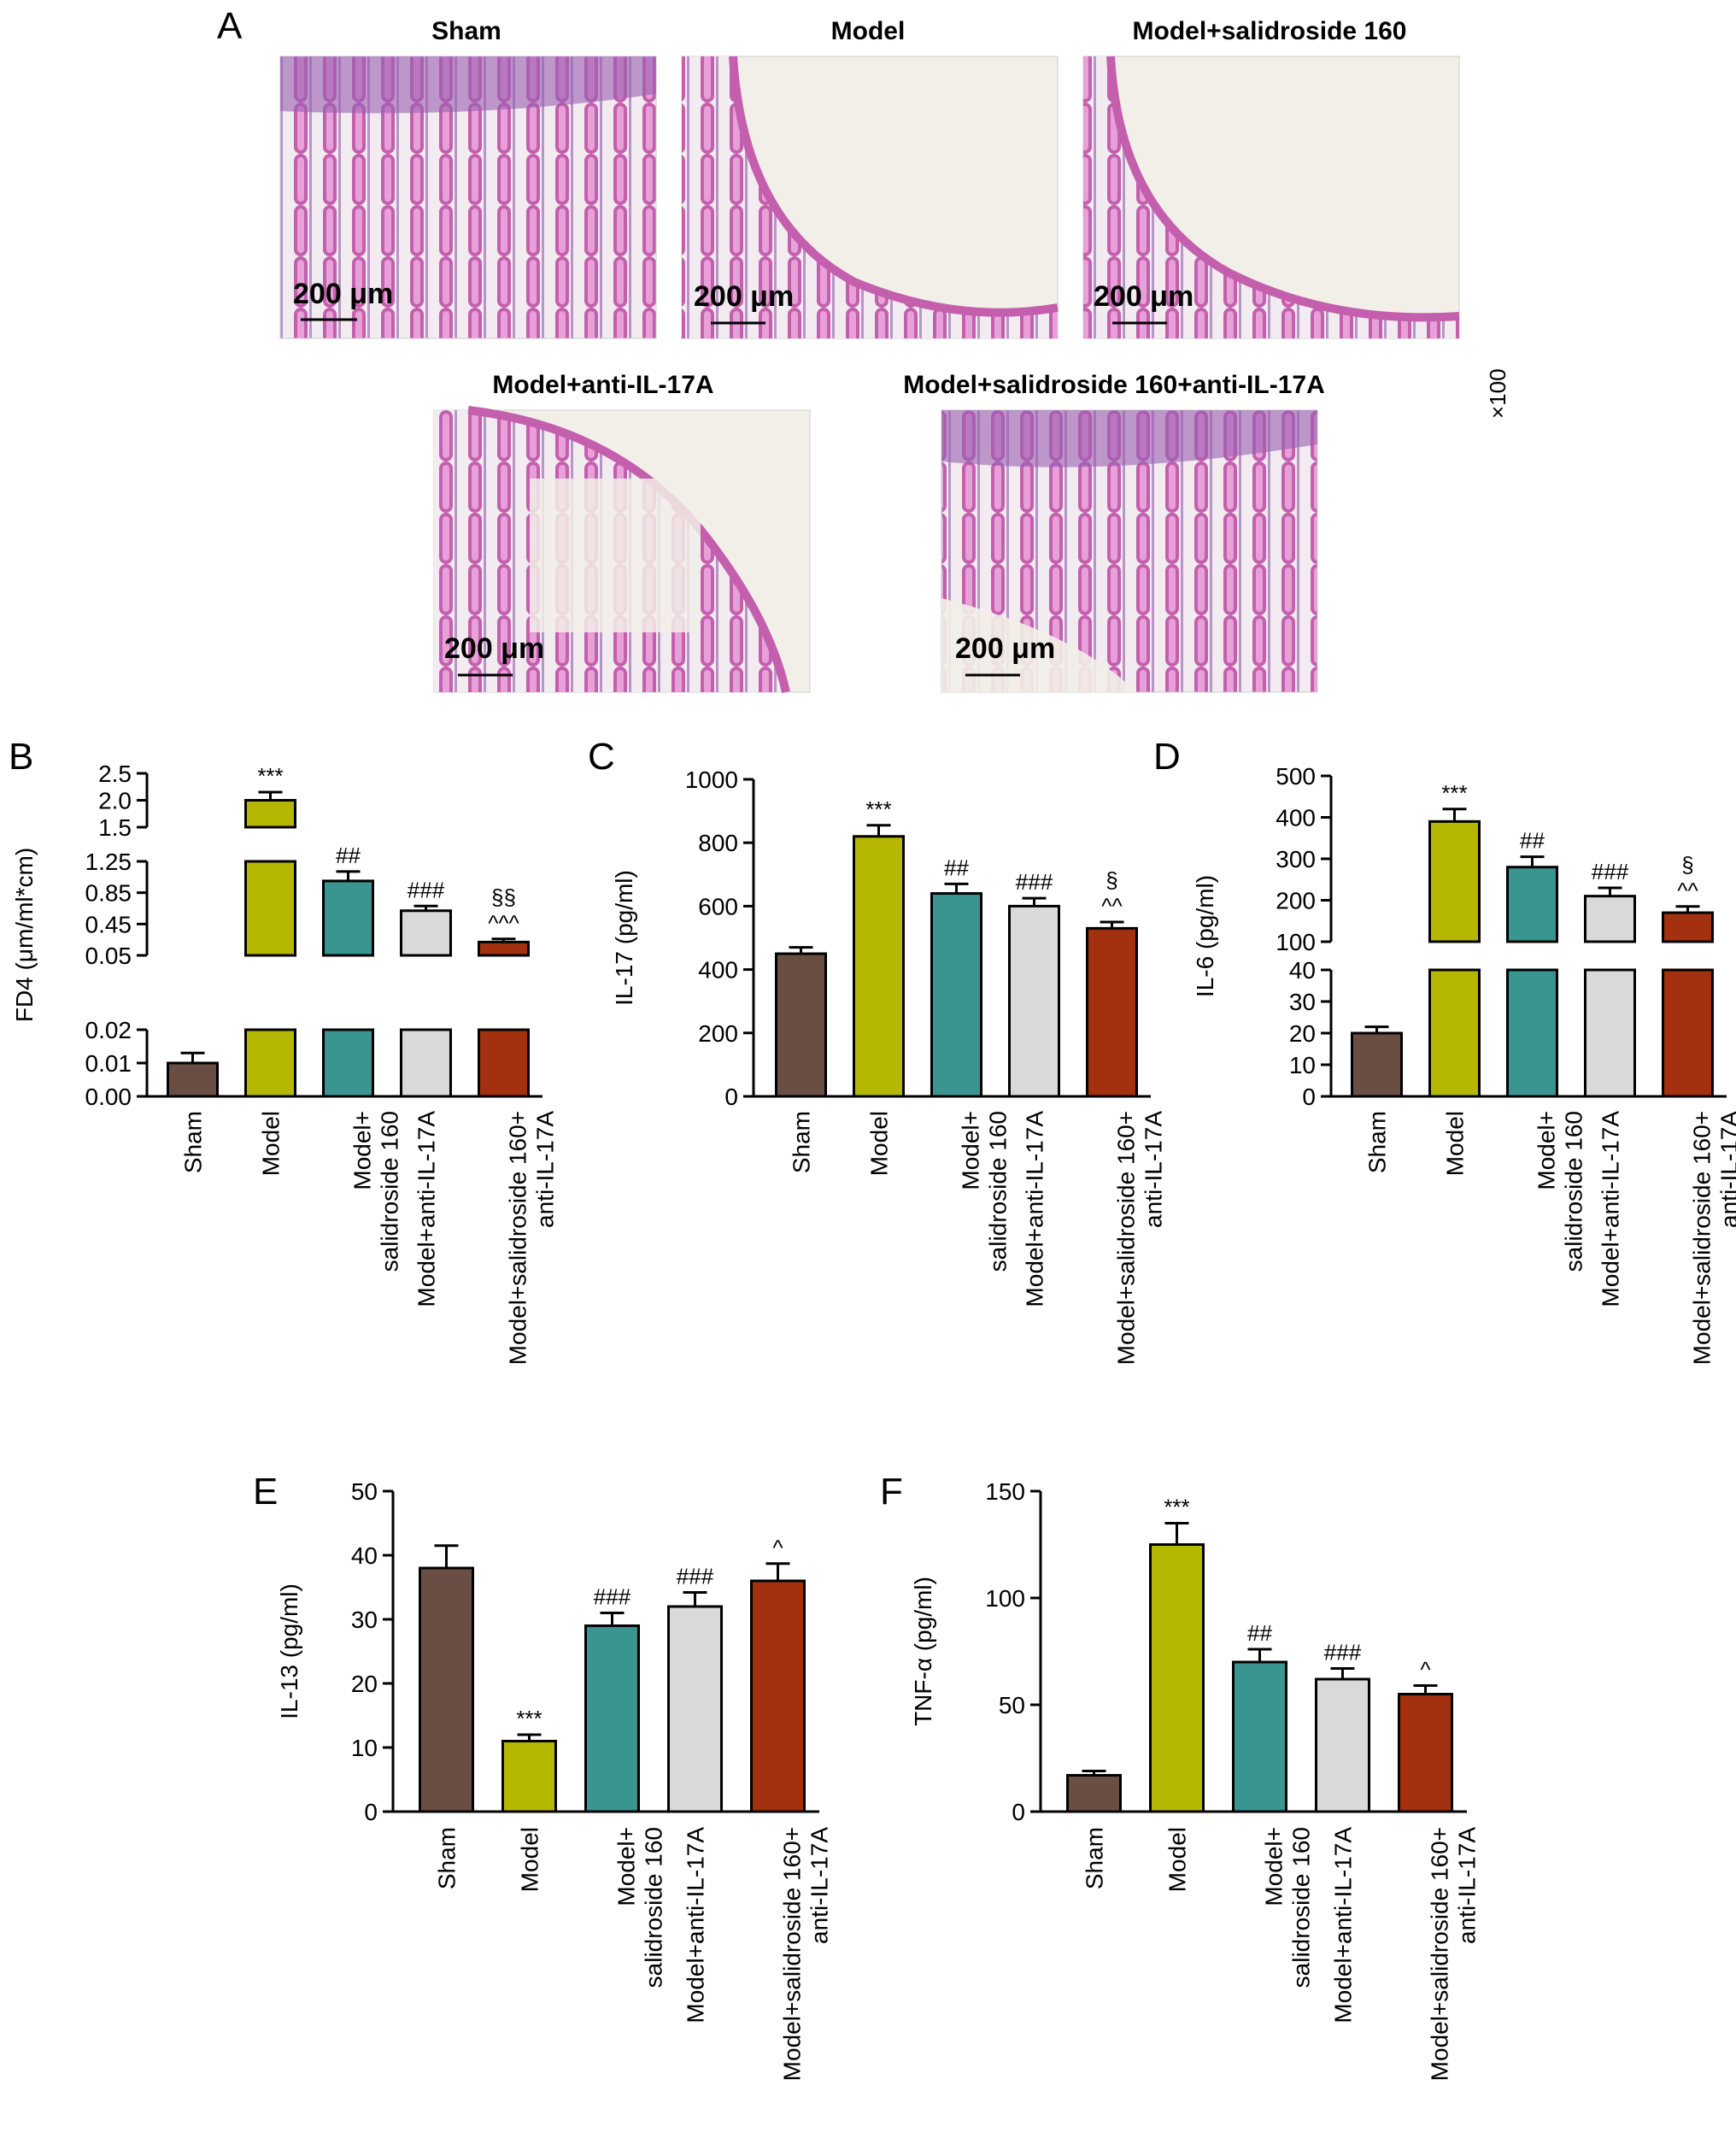  Describe the element at coordinates (115, 774) in the screenshot. I see `y-tick-label: 2.5` at that location.